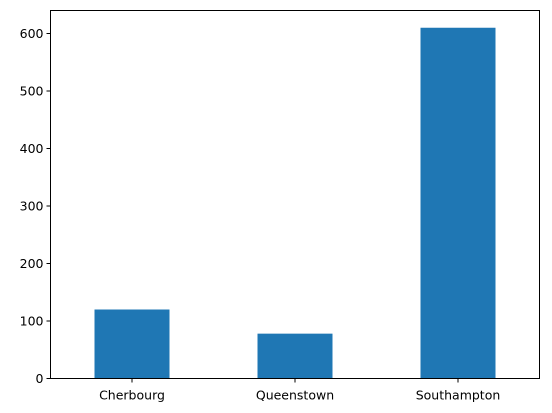 This screenshot has height=413, width=552. What do you see at coordinates (40, 378) in the screenshot?
I see `y-tick-label: 0` at bounding box center [40, 378].